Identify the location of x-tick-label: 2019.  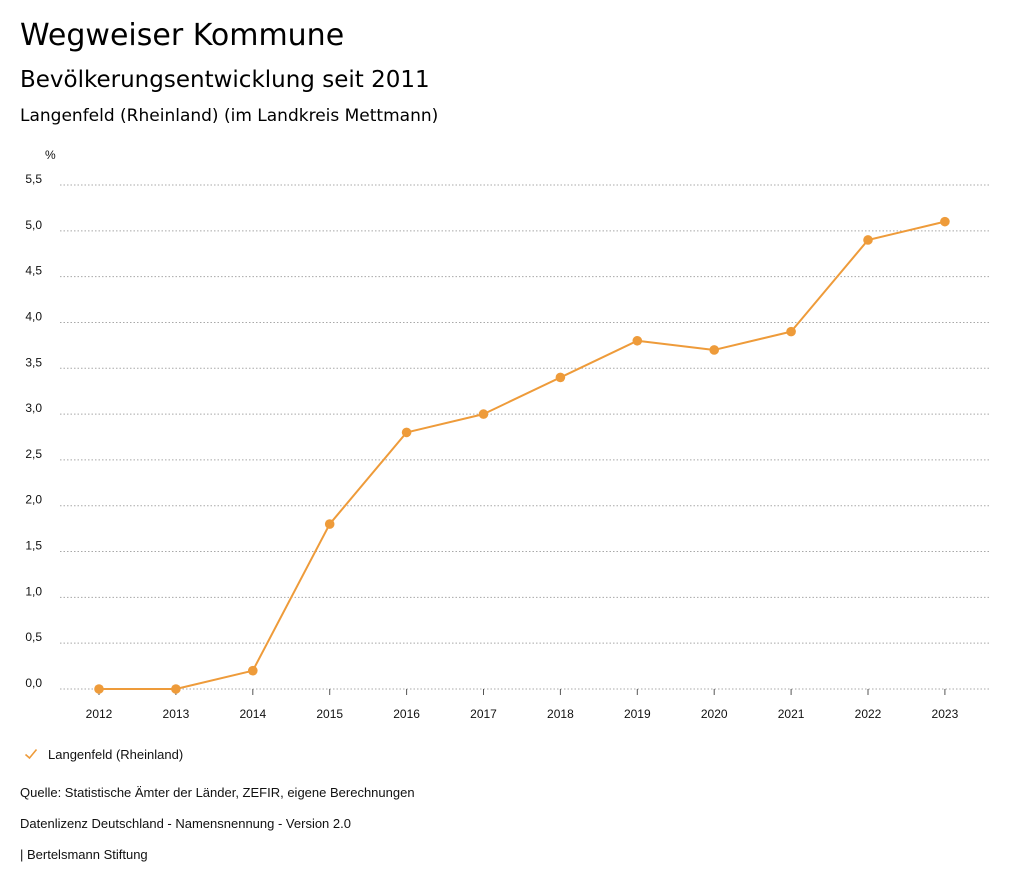
(637, 714).